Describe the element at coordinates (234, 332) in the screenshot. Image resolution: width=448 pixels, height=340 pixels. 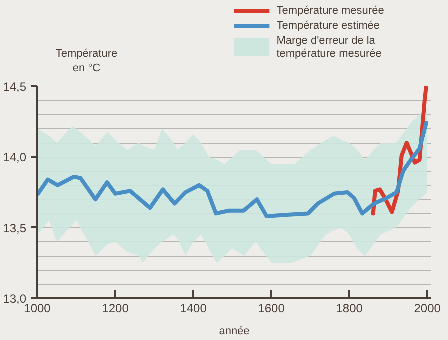
I see `x-axis-title: année` at that location.